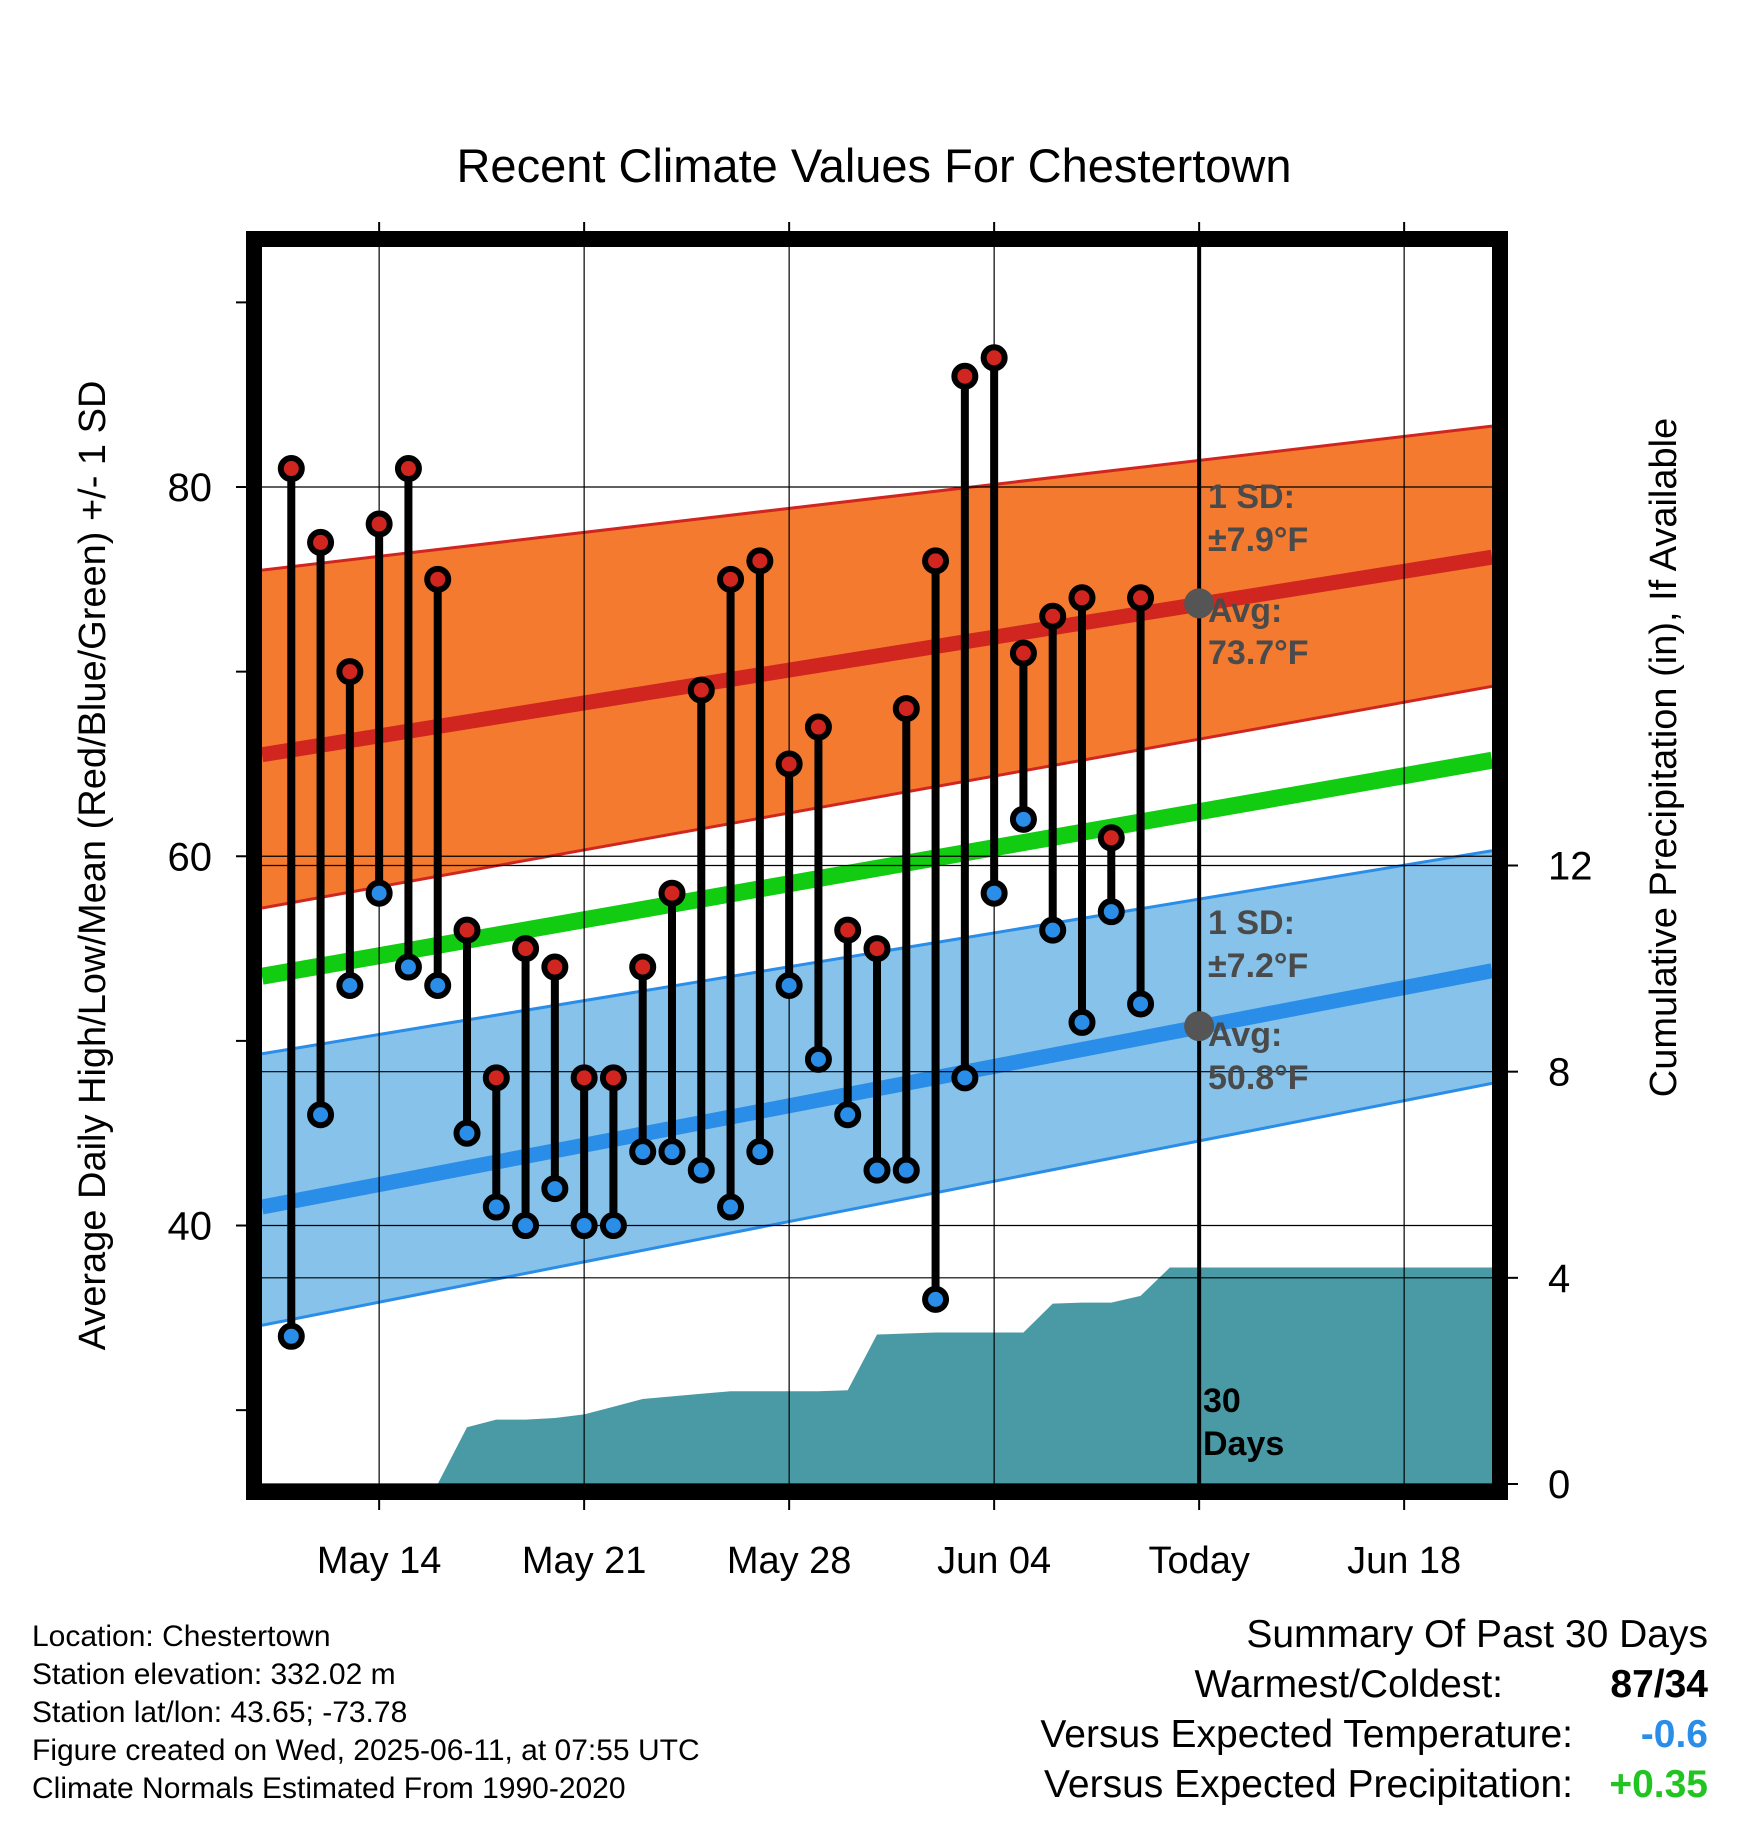 Image resolution: width=1748 pixels, height=1828 pixels. I want to click on elevation-text: Station elevation: 332.02 m, so click(214, 1674).